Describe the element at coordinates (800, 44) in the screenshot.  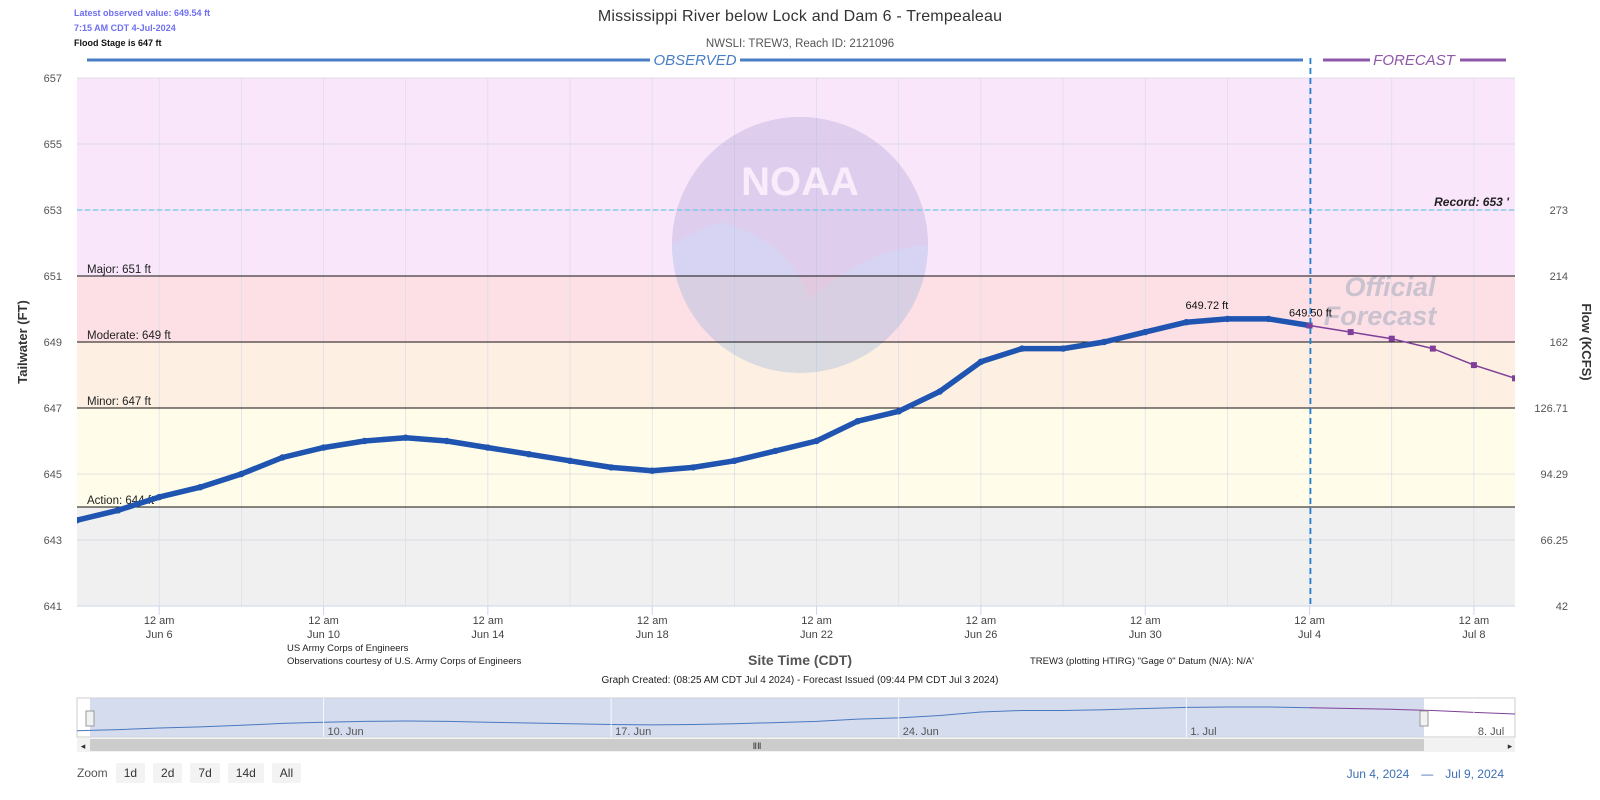
I see `chart-subtitle: NWSLI: TREW3, Reach ID: 2121096` at that location.